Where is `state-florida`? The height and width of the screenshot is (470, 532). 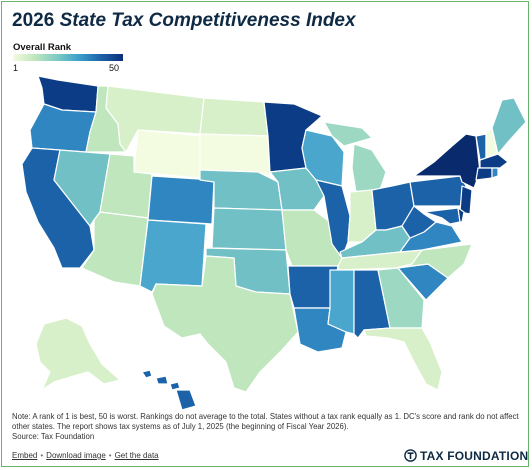
state-florida is located at coordinates (403, 359).